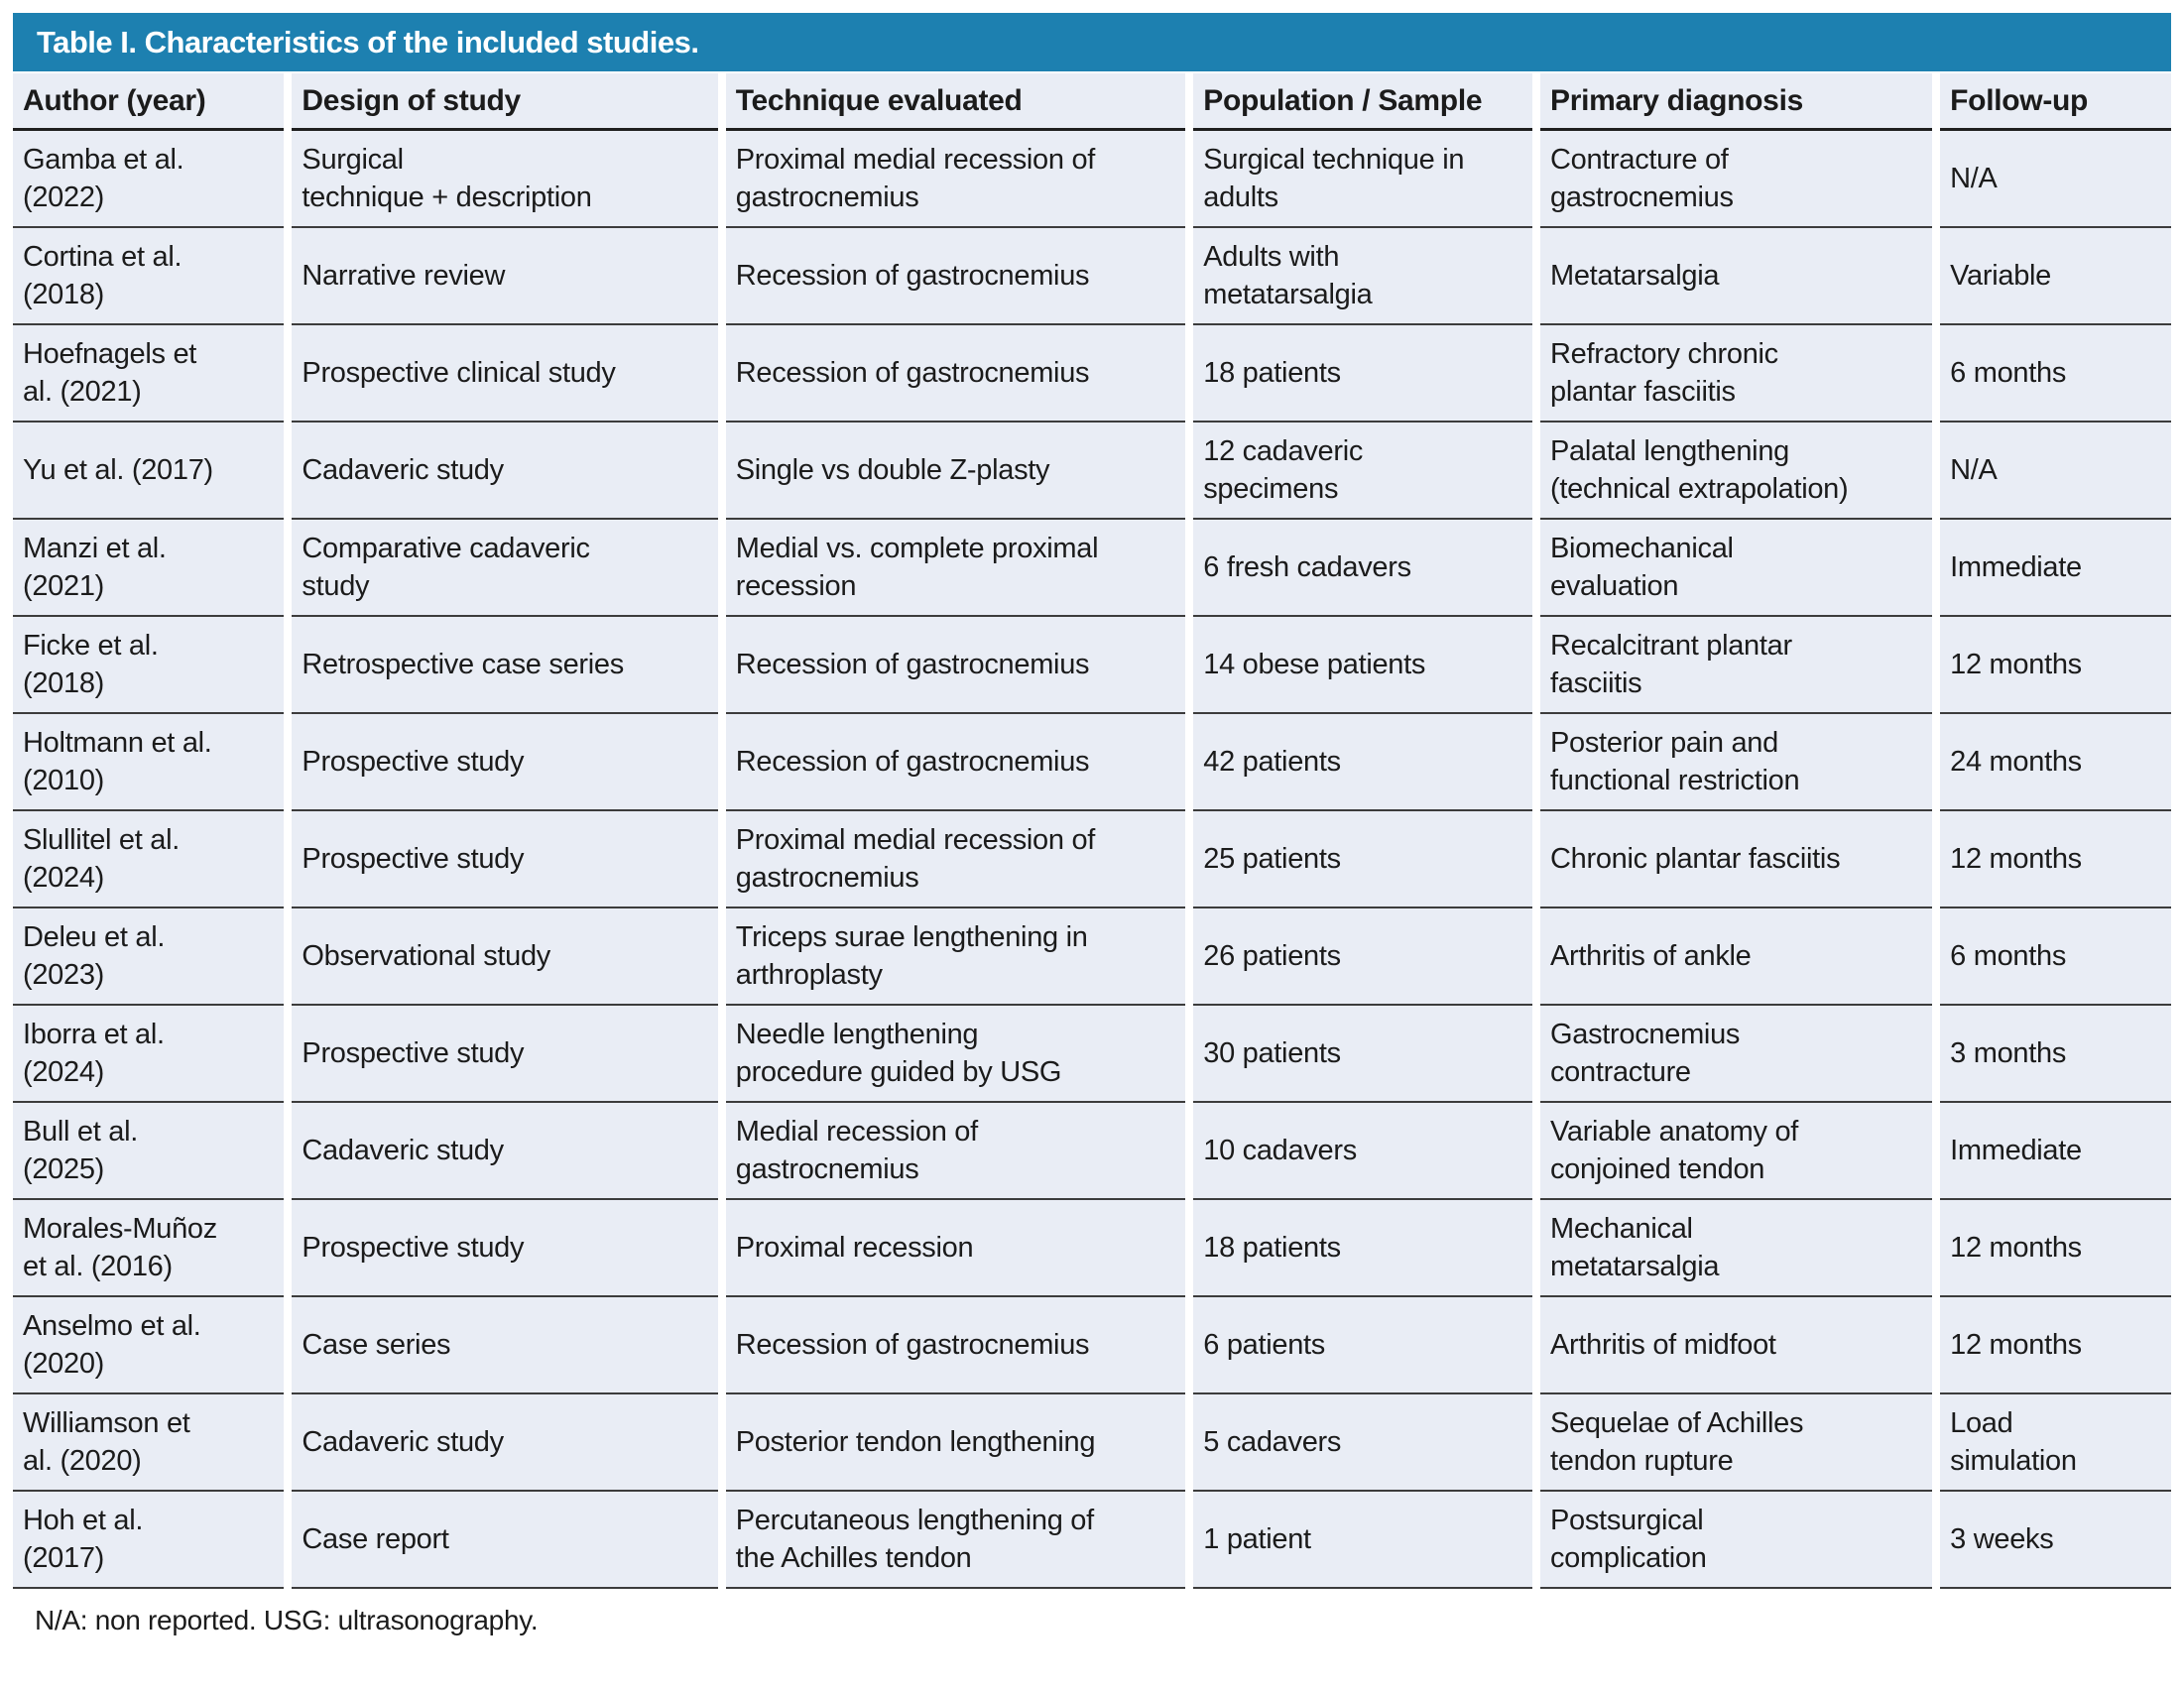  I want to click on cell-population: 25 patients, so click(1362, 859).